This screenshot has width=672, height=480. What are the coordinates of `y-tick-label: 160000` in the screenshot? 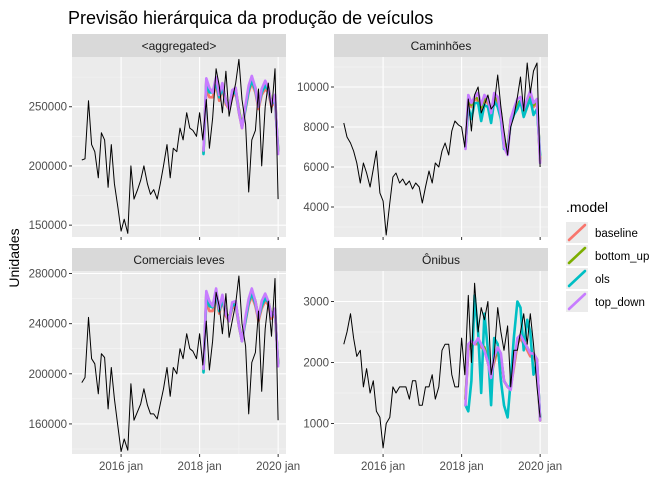 It's located at (48, 425).